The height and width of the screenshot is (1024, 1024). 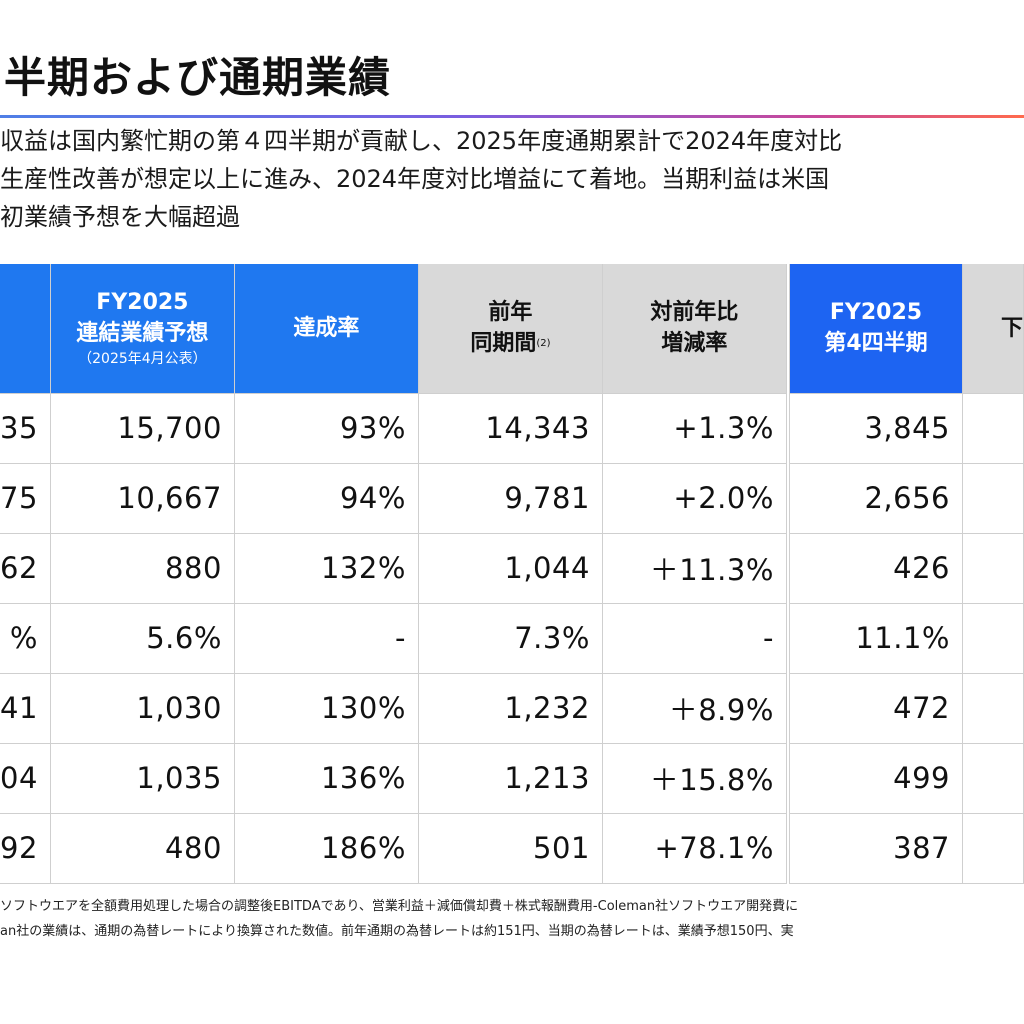 I want to click on table-cell: +2.0%, so click(x=694, y=498).